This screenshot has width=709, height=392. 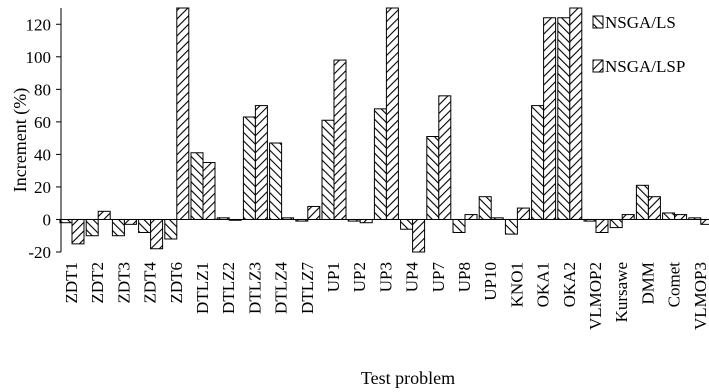 What do you see at coordinates (628, 217) in the screenshot?
I see `bar-nsga-lsp-kursawe` at bounding box center [628, 217].